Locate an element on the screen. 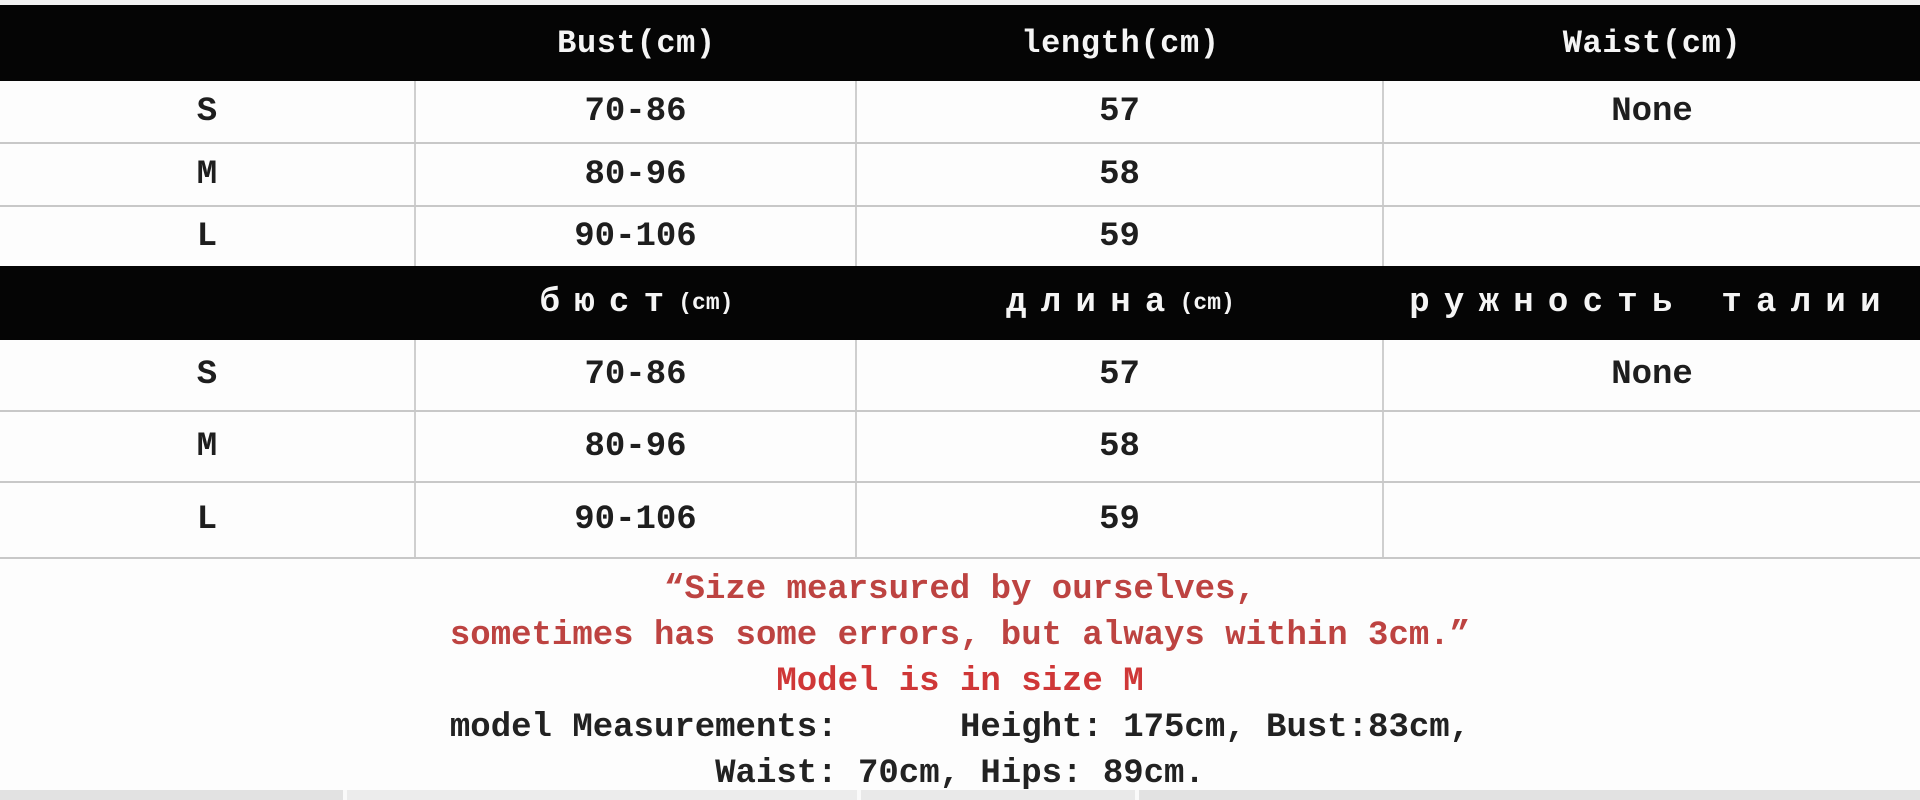 The height and width of the screenshot is (800, 1920). table-row-en-s: S 70-86 57 None is located at coordinates (960, 112).